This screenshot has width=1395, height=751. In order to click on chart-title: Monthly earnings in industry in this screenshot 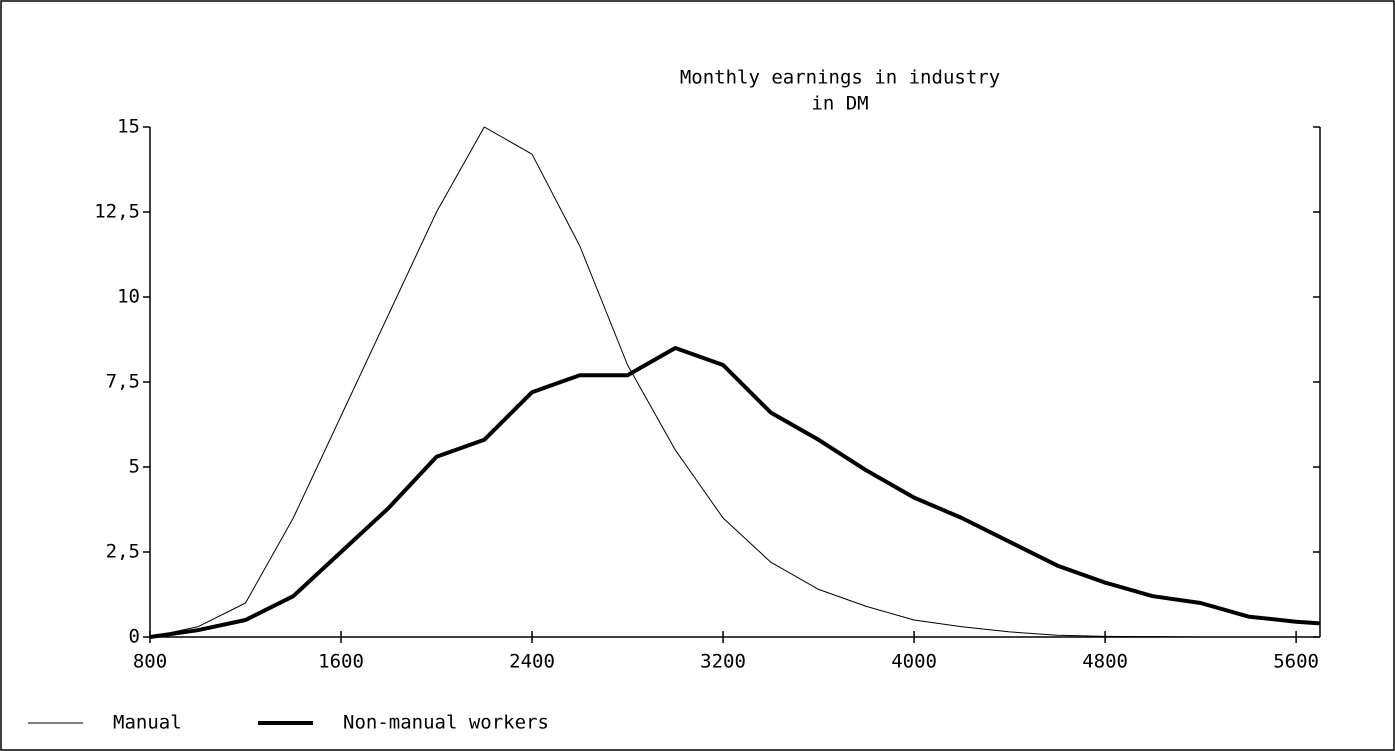, I will do `click(840, 78)`.